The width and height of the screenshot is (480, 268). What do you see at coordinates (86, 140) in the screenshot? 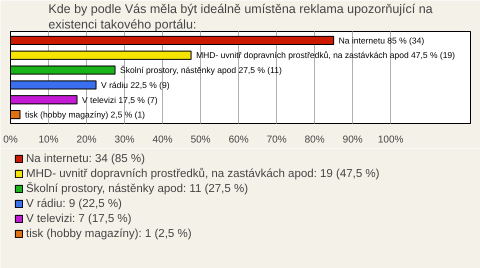
I see `x-tick-label: 20%` at bounding box center [86, 140].